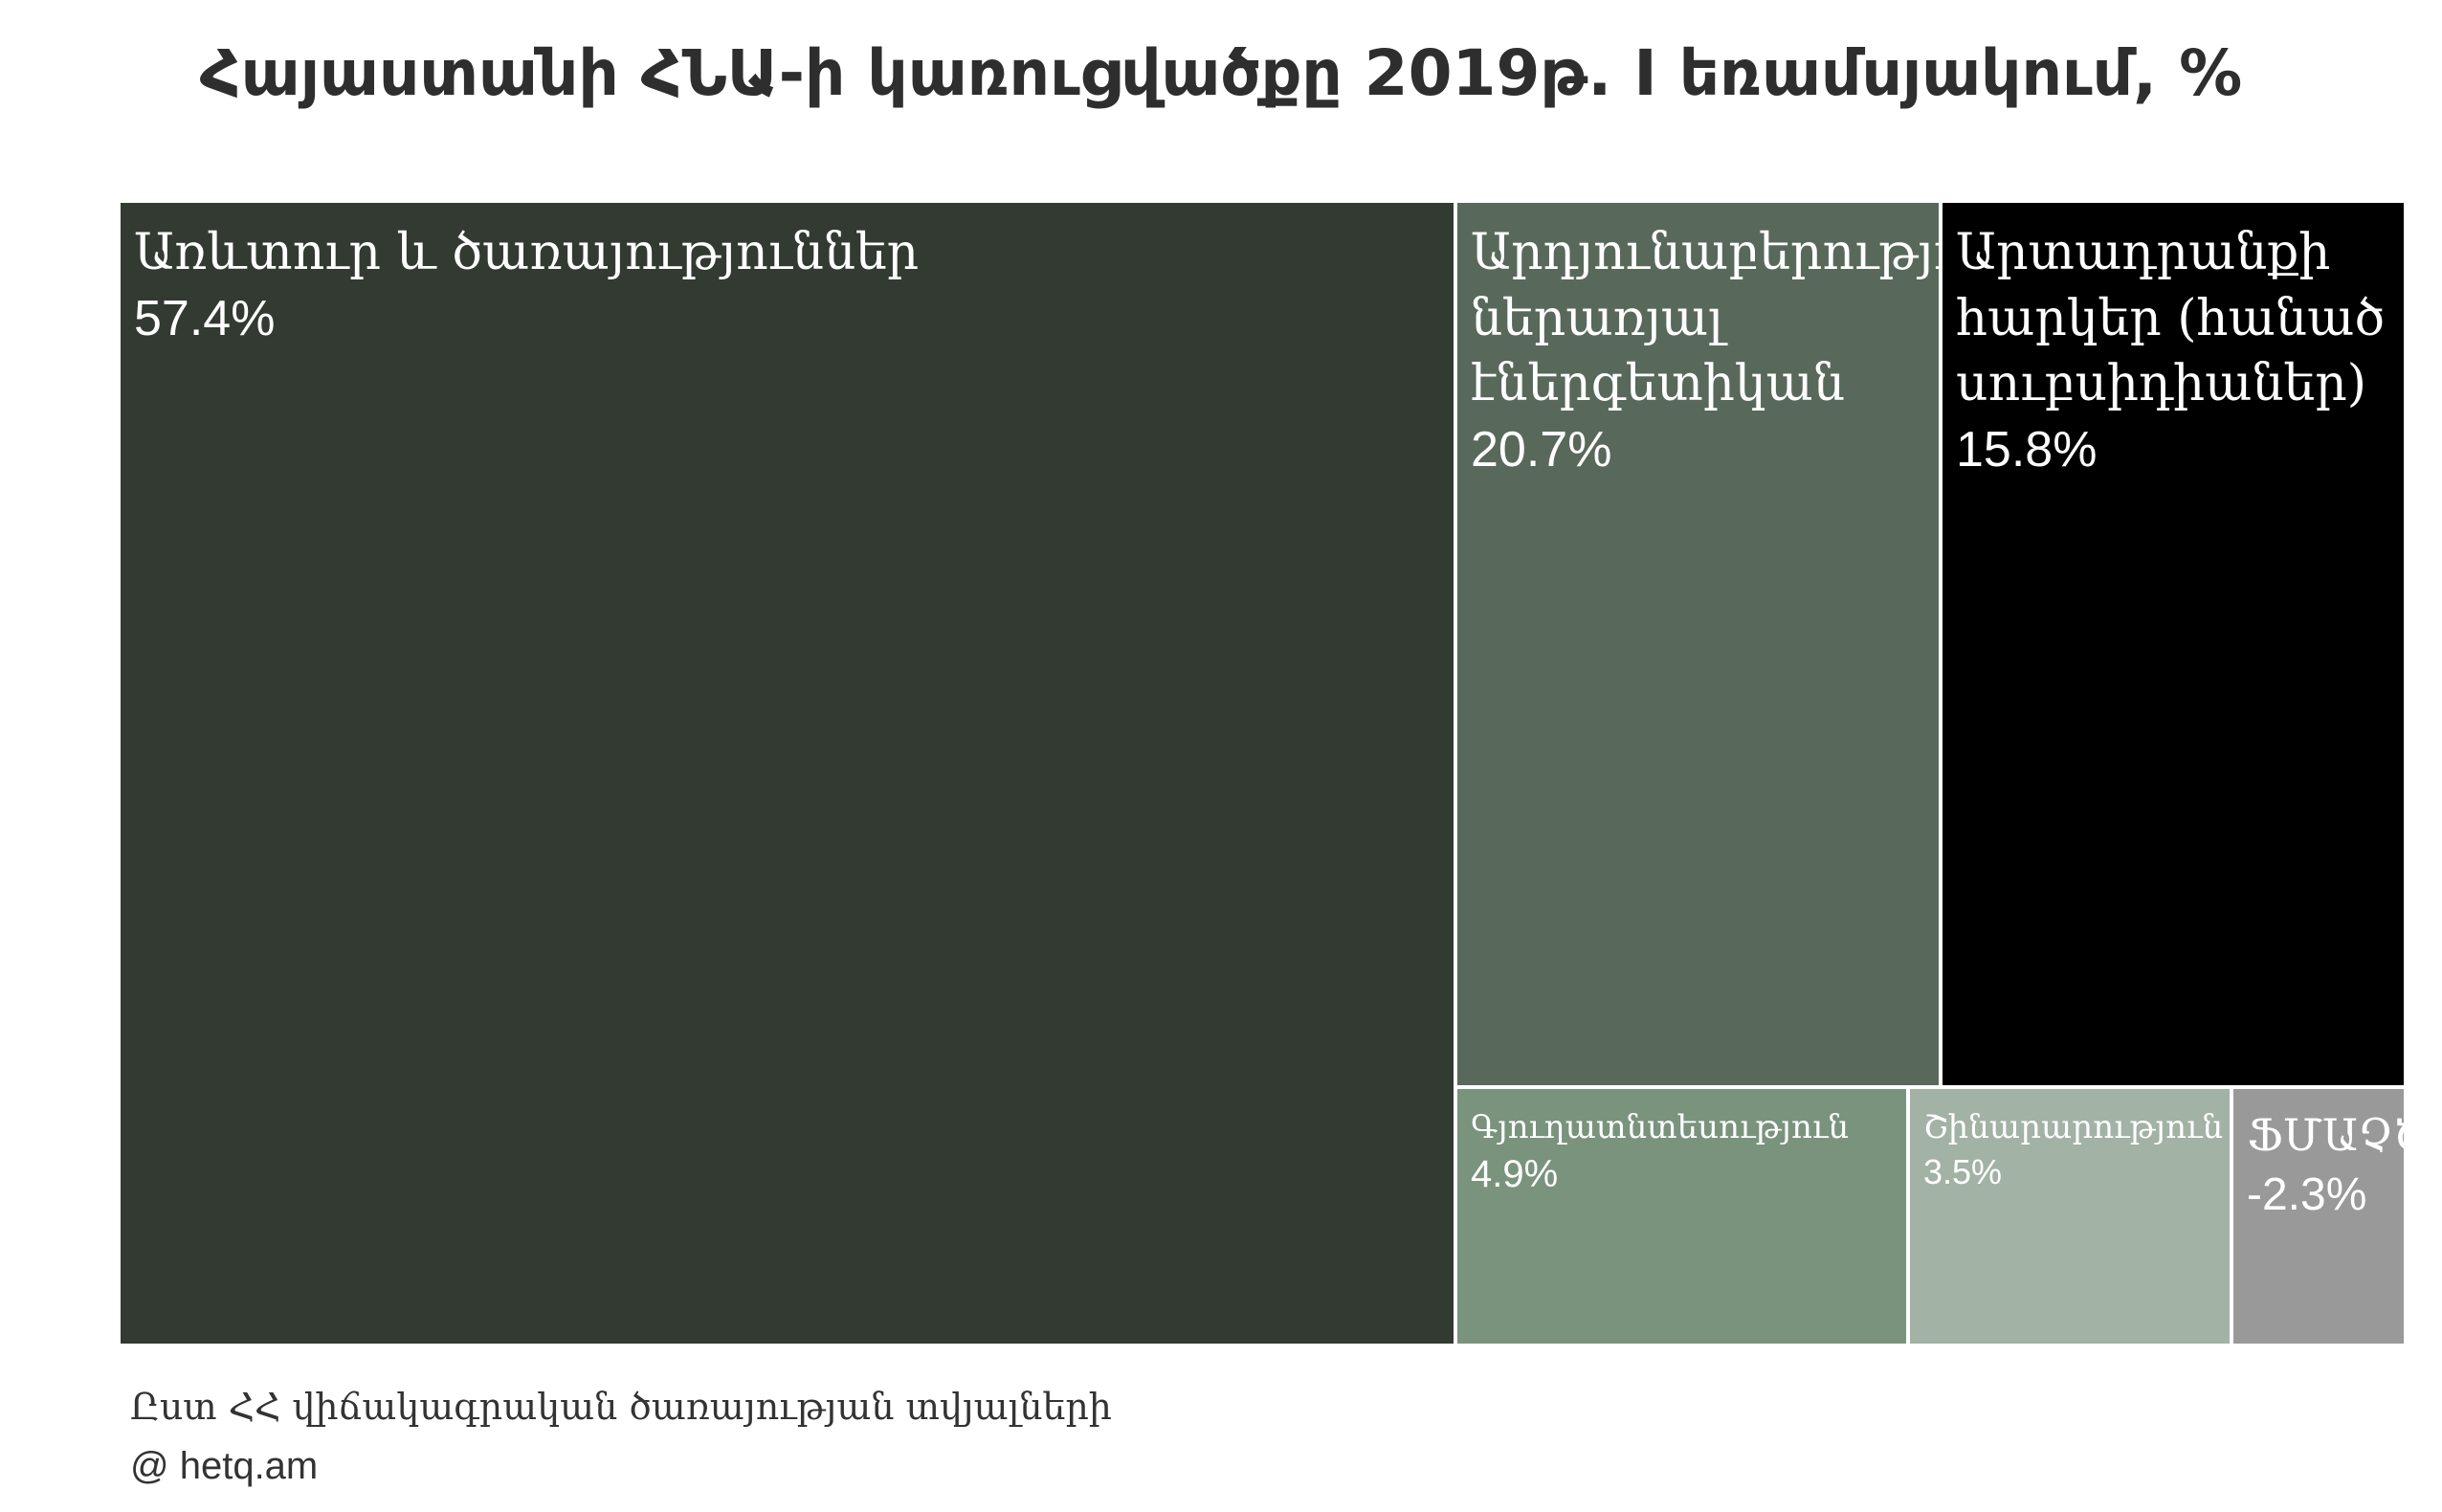 Image resolution: width=2442 pixels, height=1512 pixels. Describe the element at coordinates (224, 1466) in the screenshot. I see `credit-link: @ hetq.am` at that location.